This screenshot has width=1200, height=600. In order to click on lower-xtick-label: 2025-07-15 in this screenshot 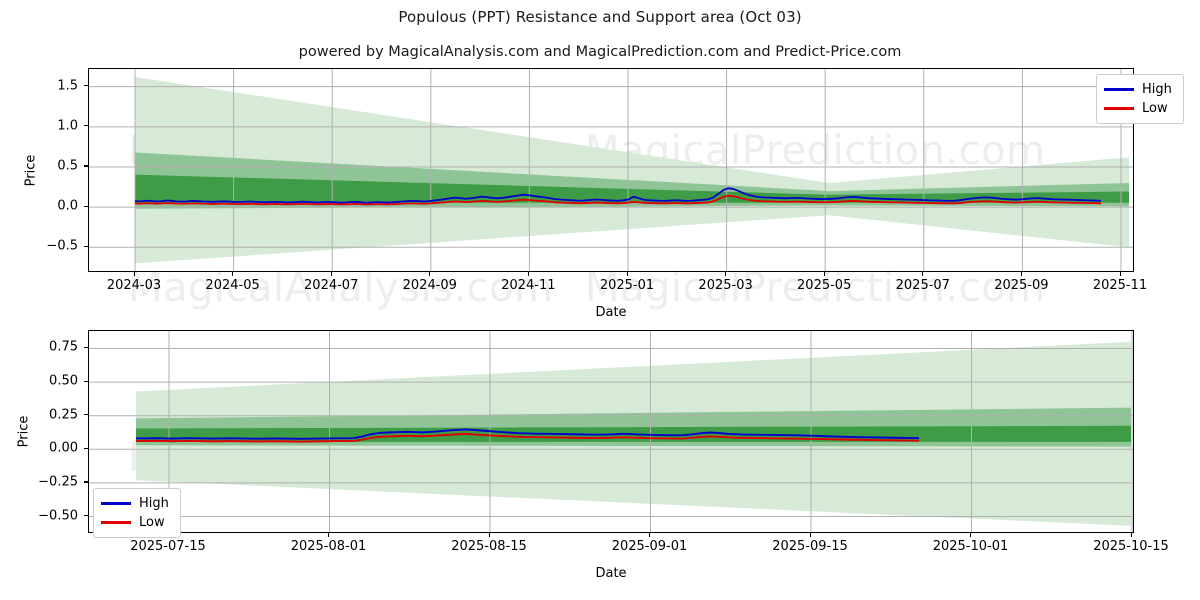, I will do `click(168, 546)`.